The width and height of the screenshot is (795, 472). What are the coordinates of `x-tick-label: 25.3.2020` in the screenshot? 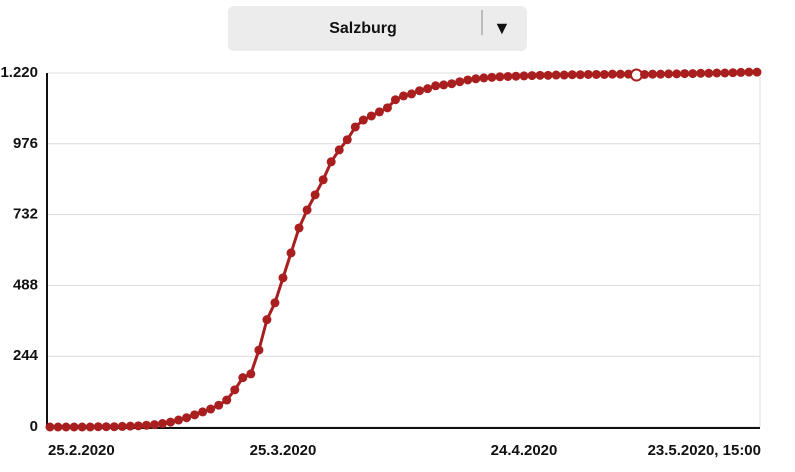 It's located at (283, 450).